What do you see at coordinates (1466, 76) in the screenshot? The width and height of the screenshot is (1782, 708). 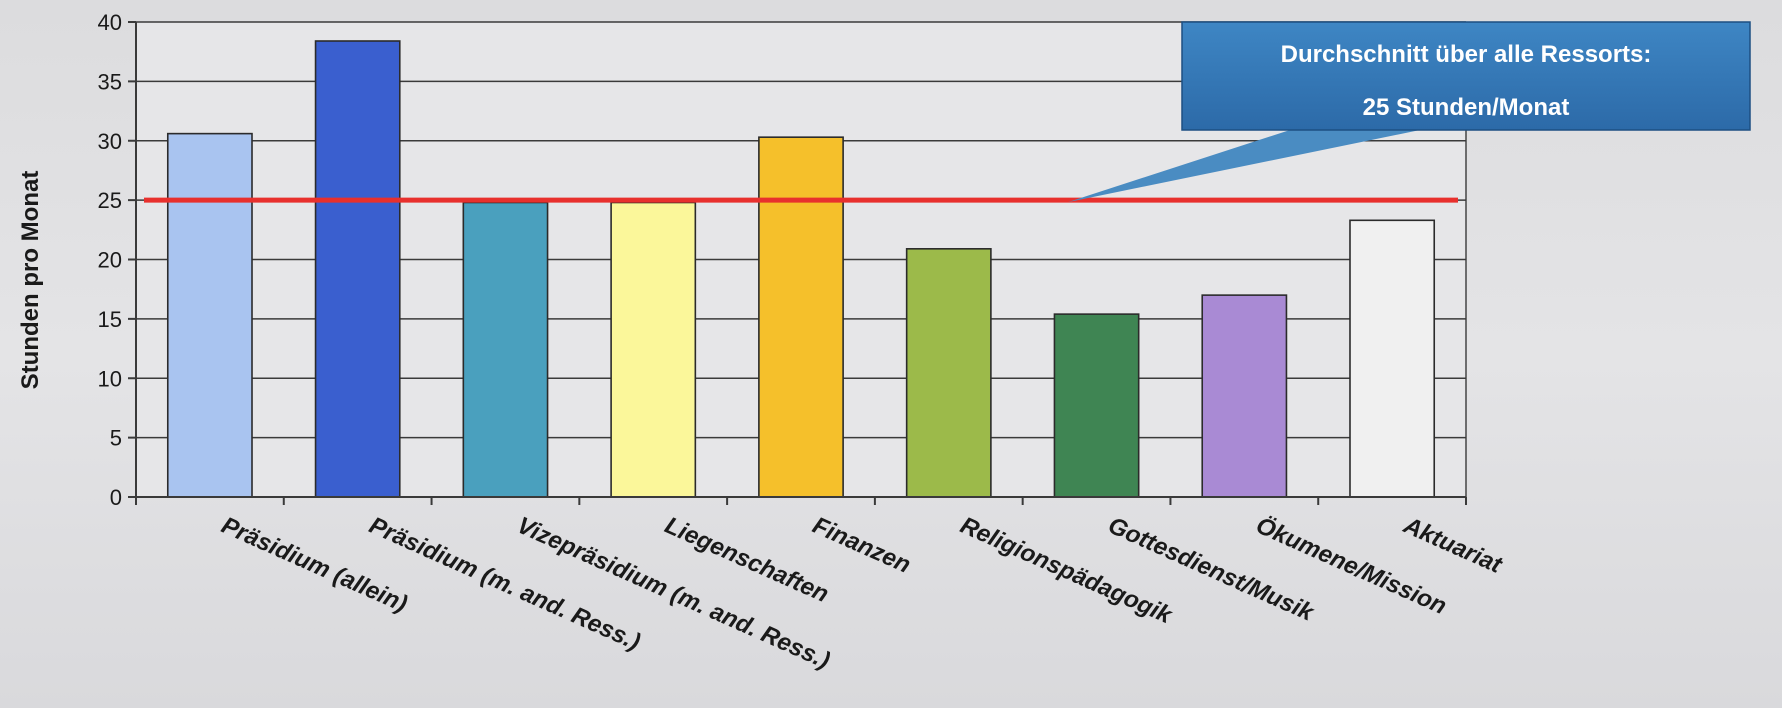 I see `callout-box` at bounding box center [1466, 76].